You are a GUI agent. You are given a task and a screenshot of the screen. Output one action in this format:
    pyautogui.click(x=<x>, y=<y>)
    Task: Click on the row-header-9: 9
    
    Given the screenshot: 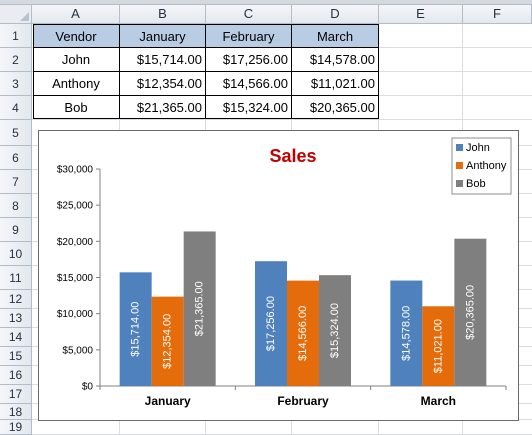 What is the action you would take?
    pyautogui.click(x=16, y=230)
    